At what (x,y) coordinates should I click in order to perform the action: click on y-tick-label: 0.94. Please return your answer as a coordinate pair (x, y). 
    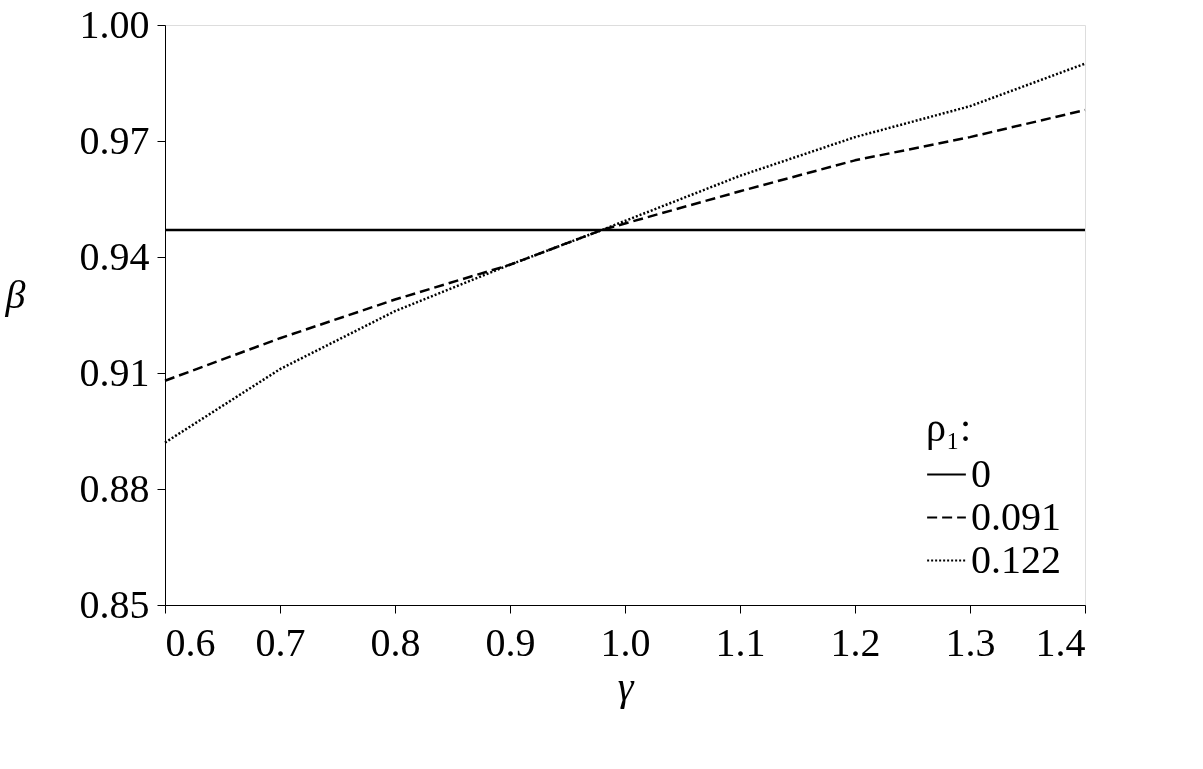
    Looking at the image, I should click on (114, 256).